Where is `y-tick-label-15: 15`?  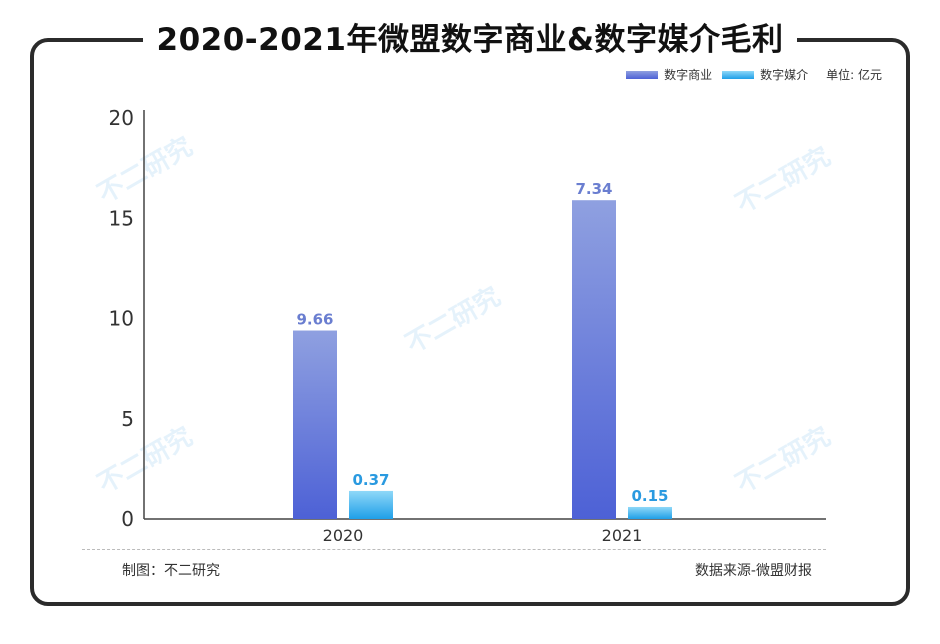 y-tick-label-15: 15 is located at coordinates (121, 218).